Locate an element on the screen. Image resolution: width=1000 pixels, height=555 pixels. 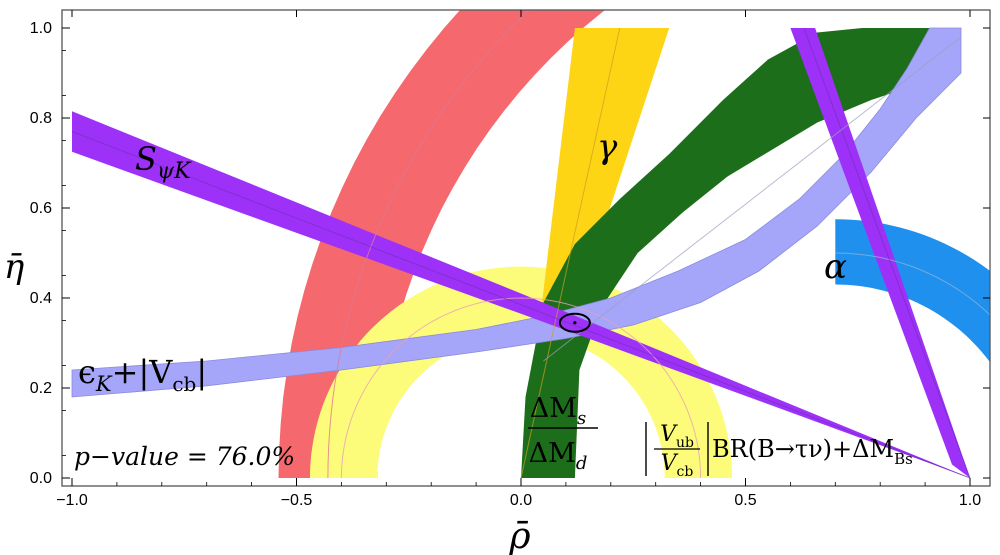
y-tick-label: 0.8 is located at coordinates (41, 118).